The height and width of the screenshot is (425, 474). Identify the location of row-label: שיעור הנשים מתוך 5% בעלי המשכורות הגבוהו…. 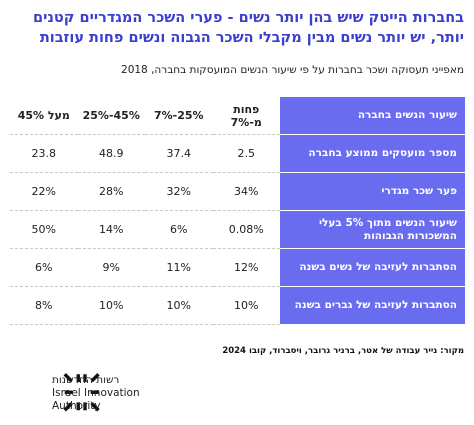
(372, 229).